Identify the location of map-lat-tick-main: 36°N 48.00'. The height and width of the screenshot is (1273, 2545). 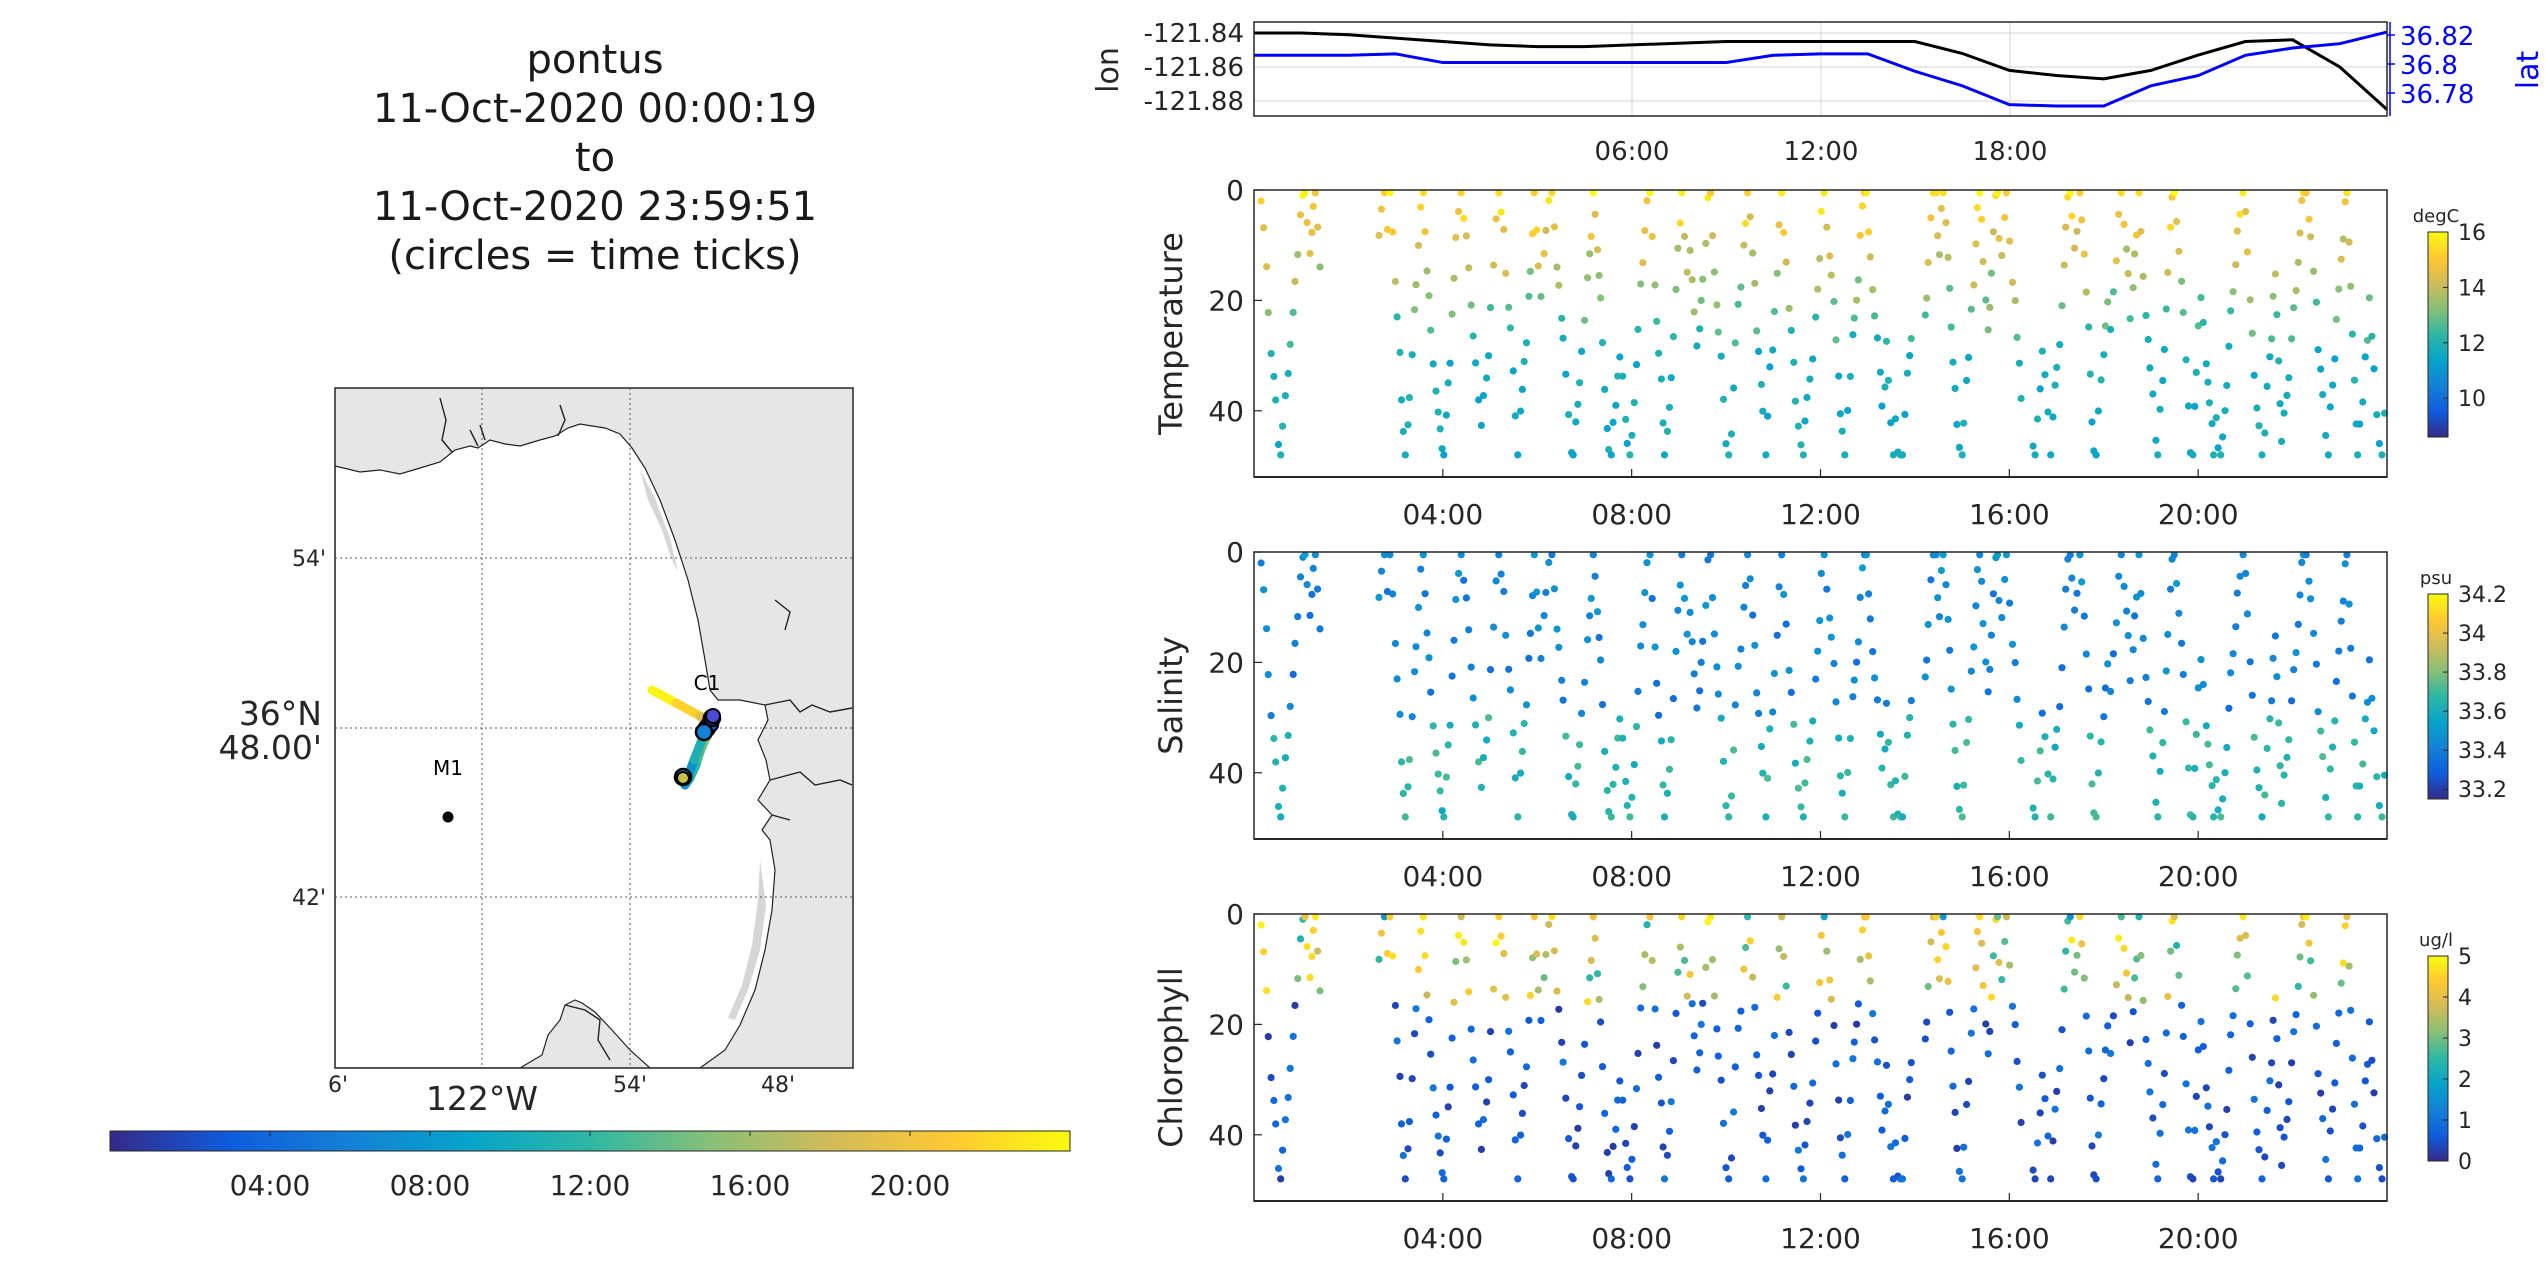
(270, 730).